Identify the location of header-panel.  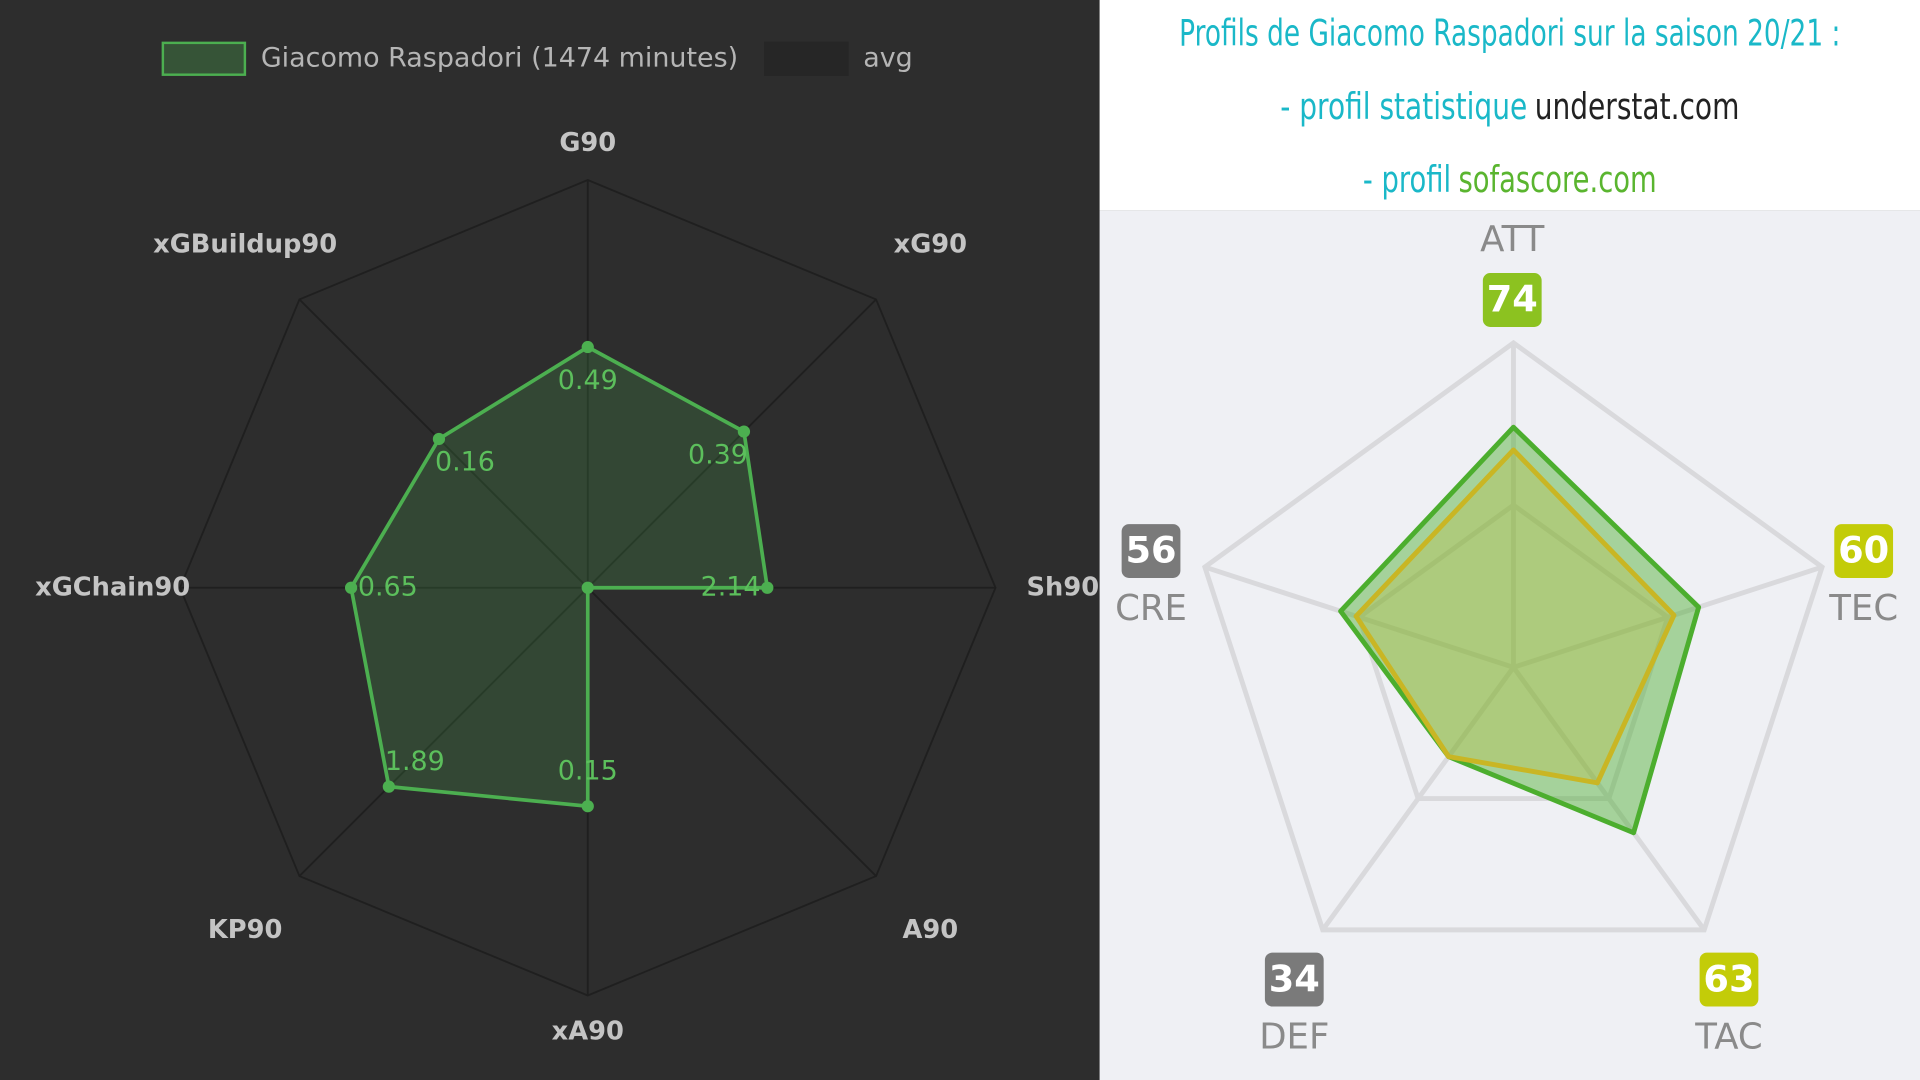
(1509, 105).